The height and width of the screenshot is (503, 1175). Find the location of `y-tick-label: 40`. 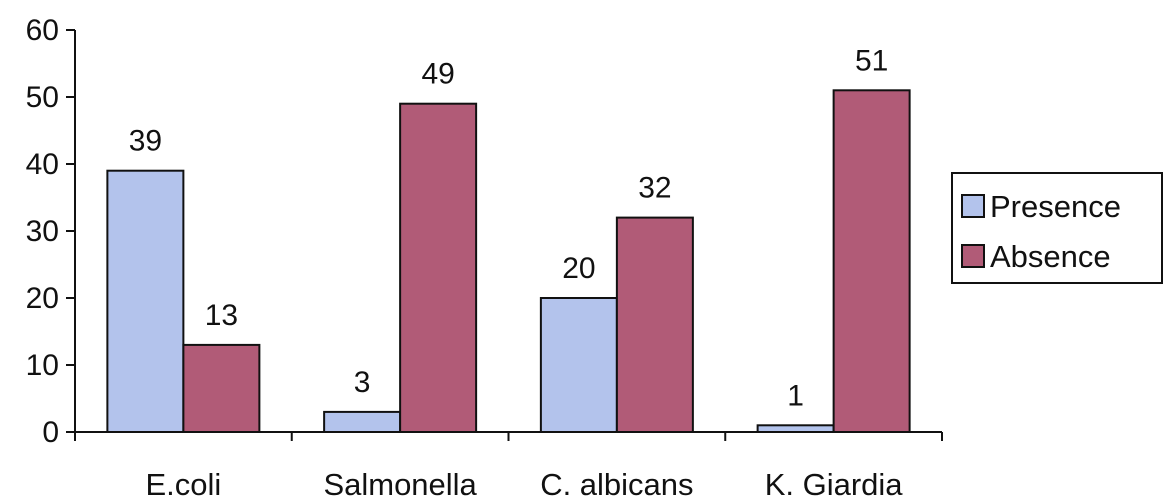

y-tick-label: 40 is located at coordinates (42, 164).